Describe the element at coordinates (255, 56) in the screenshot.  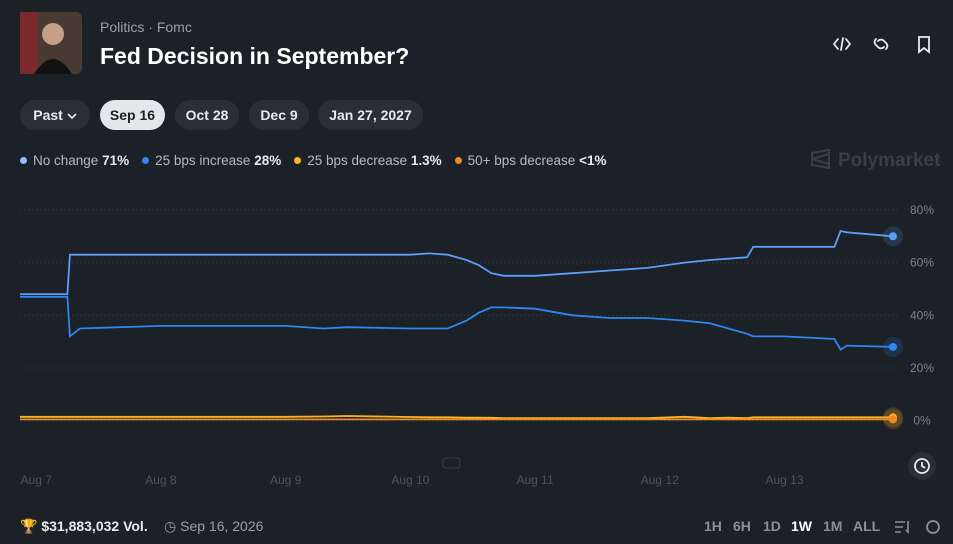
I see `title: Fed Decision in September?` at that location.